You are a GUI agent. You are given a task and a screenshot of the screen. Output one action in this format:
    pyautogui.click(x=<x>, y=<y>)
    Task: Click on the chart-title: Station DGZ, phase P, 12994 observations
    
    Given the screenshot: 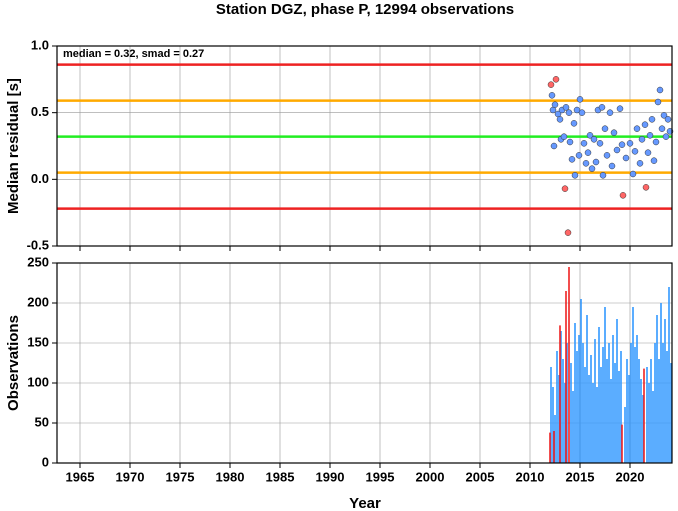 What is the action you would take?
    pyautogui.click(x=365, y=9)
    